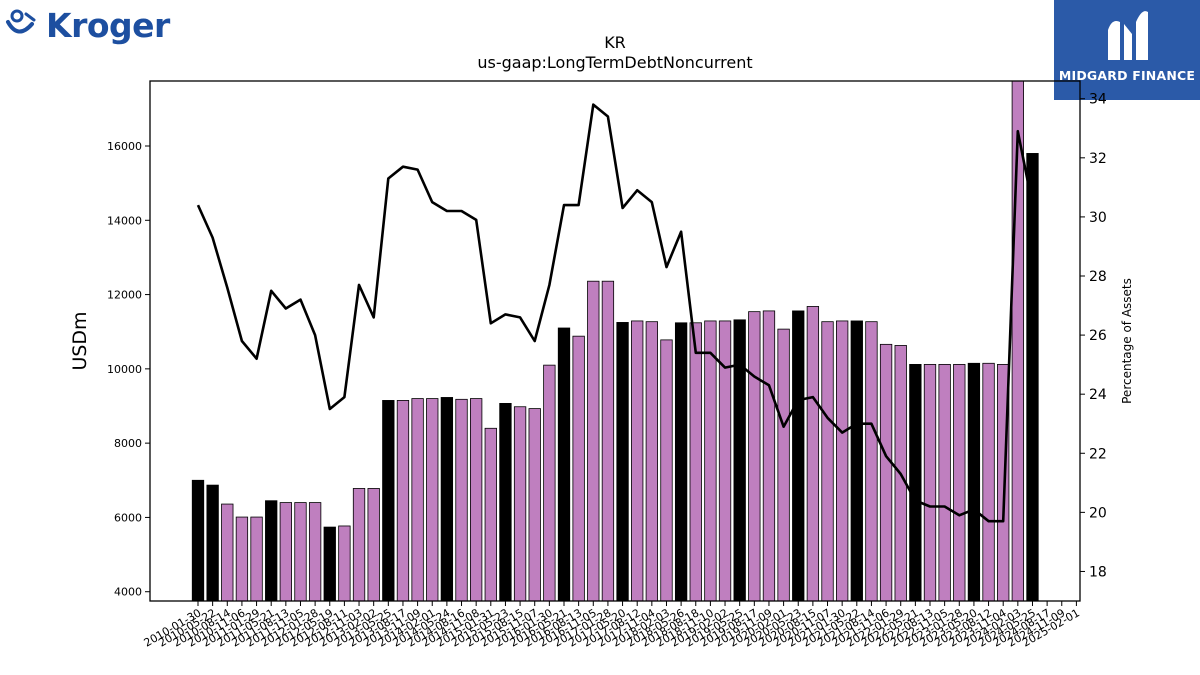 The width and height of the screenshot is (1200, 675). I want to click on y2-tick-label-32: 32, so click(1098, 159).